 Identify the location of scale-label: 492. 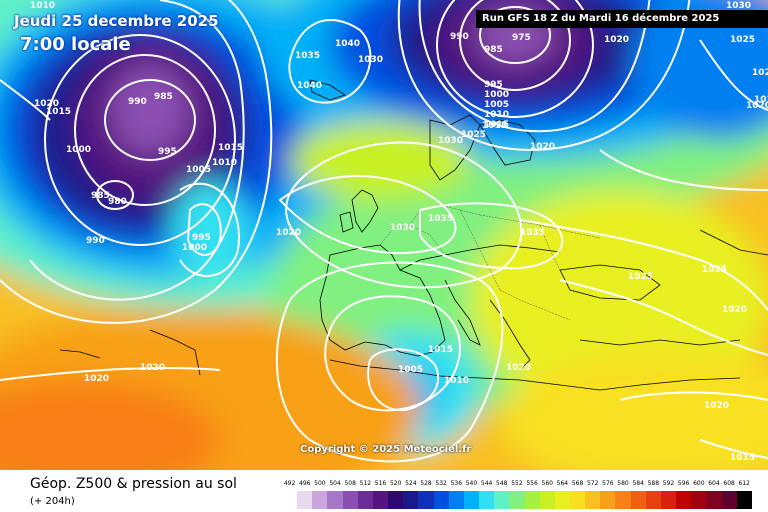
(289, 483).